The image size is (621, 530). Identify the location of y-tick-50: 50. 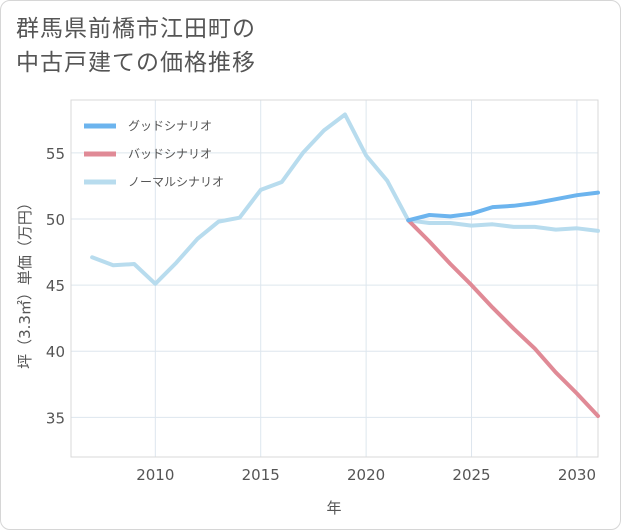
(55, 220).